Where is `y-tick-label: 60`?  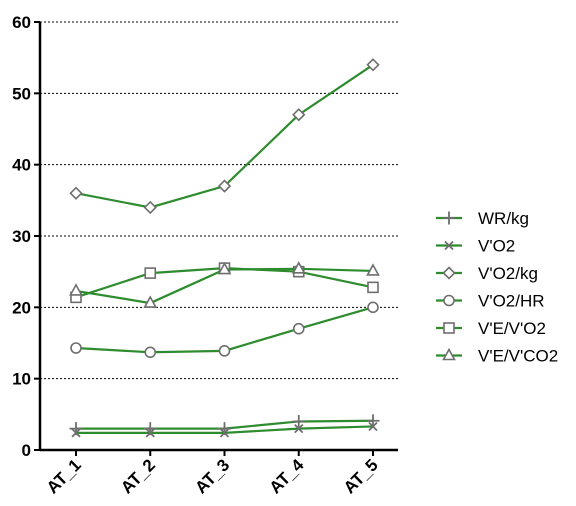 y-tick-label: 60 is located at coordinates (21, 22).